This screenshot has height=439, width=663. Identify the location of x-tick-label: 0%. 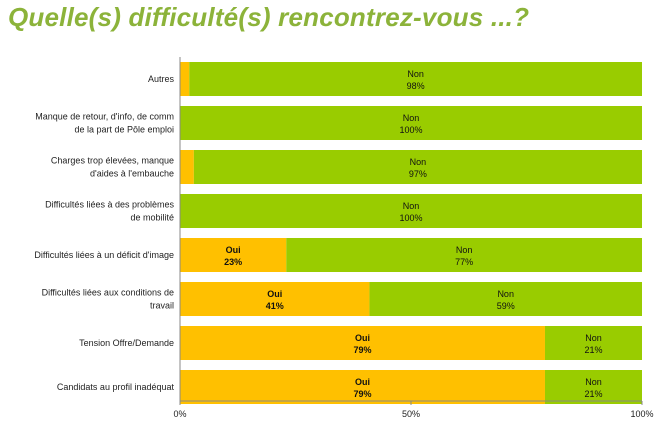
(179, 414).